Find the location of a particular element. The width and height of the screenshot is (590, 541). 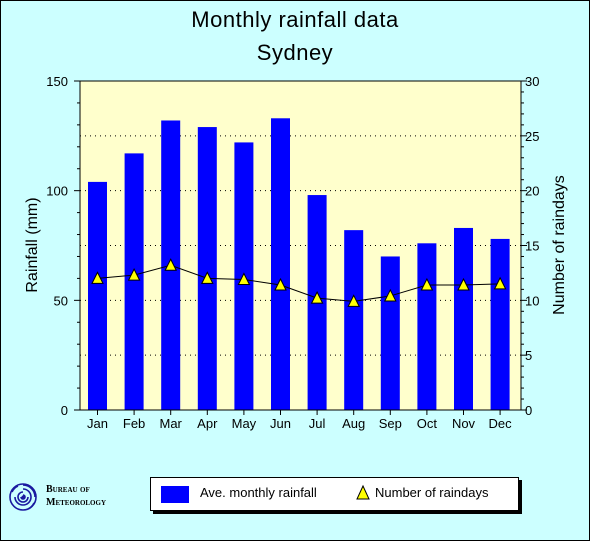

raindays-marker-mar is located at coordinates (171, 264).